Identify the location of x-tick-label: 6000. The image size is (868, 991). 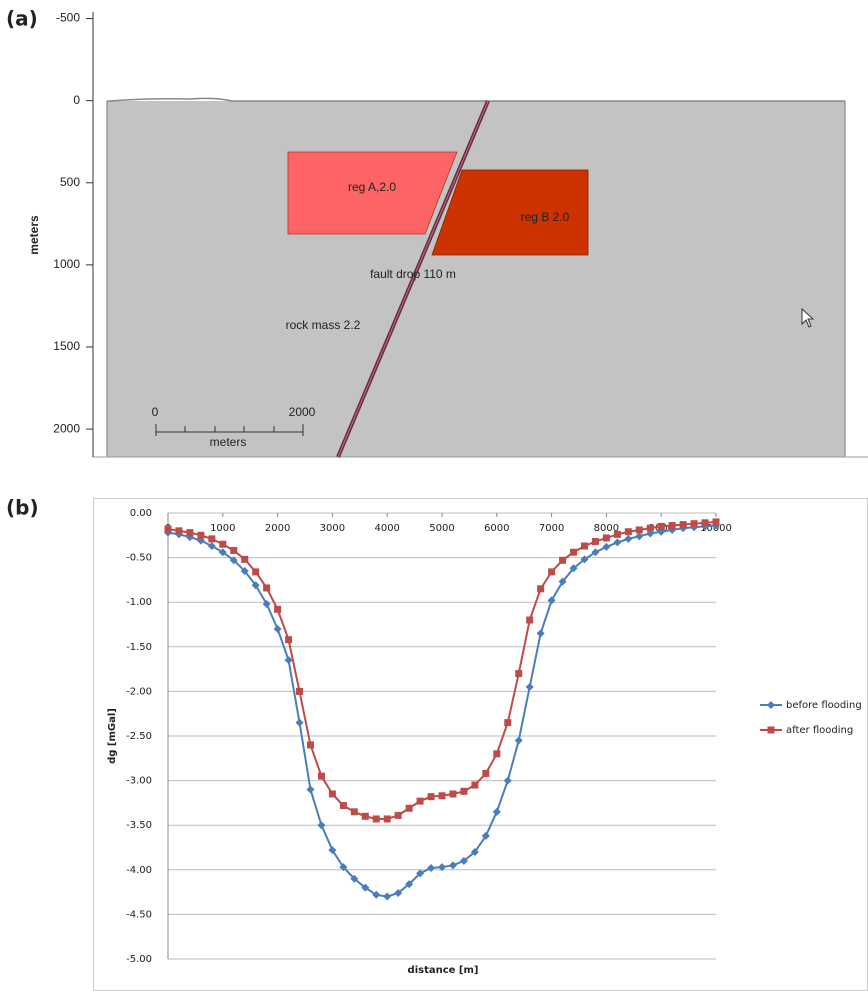
(496, 528).